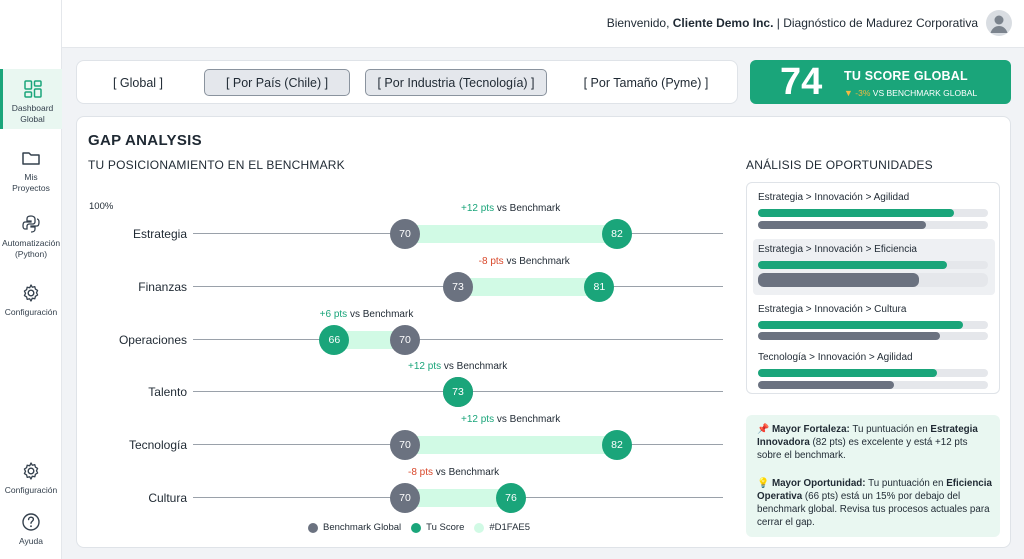  I want to click on sidebar-item-label: Automatización, so click(31, 243).